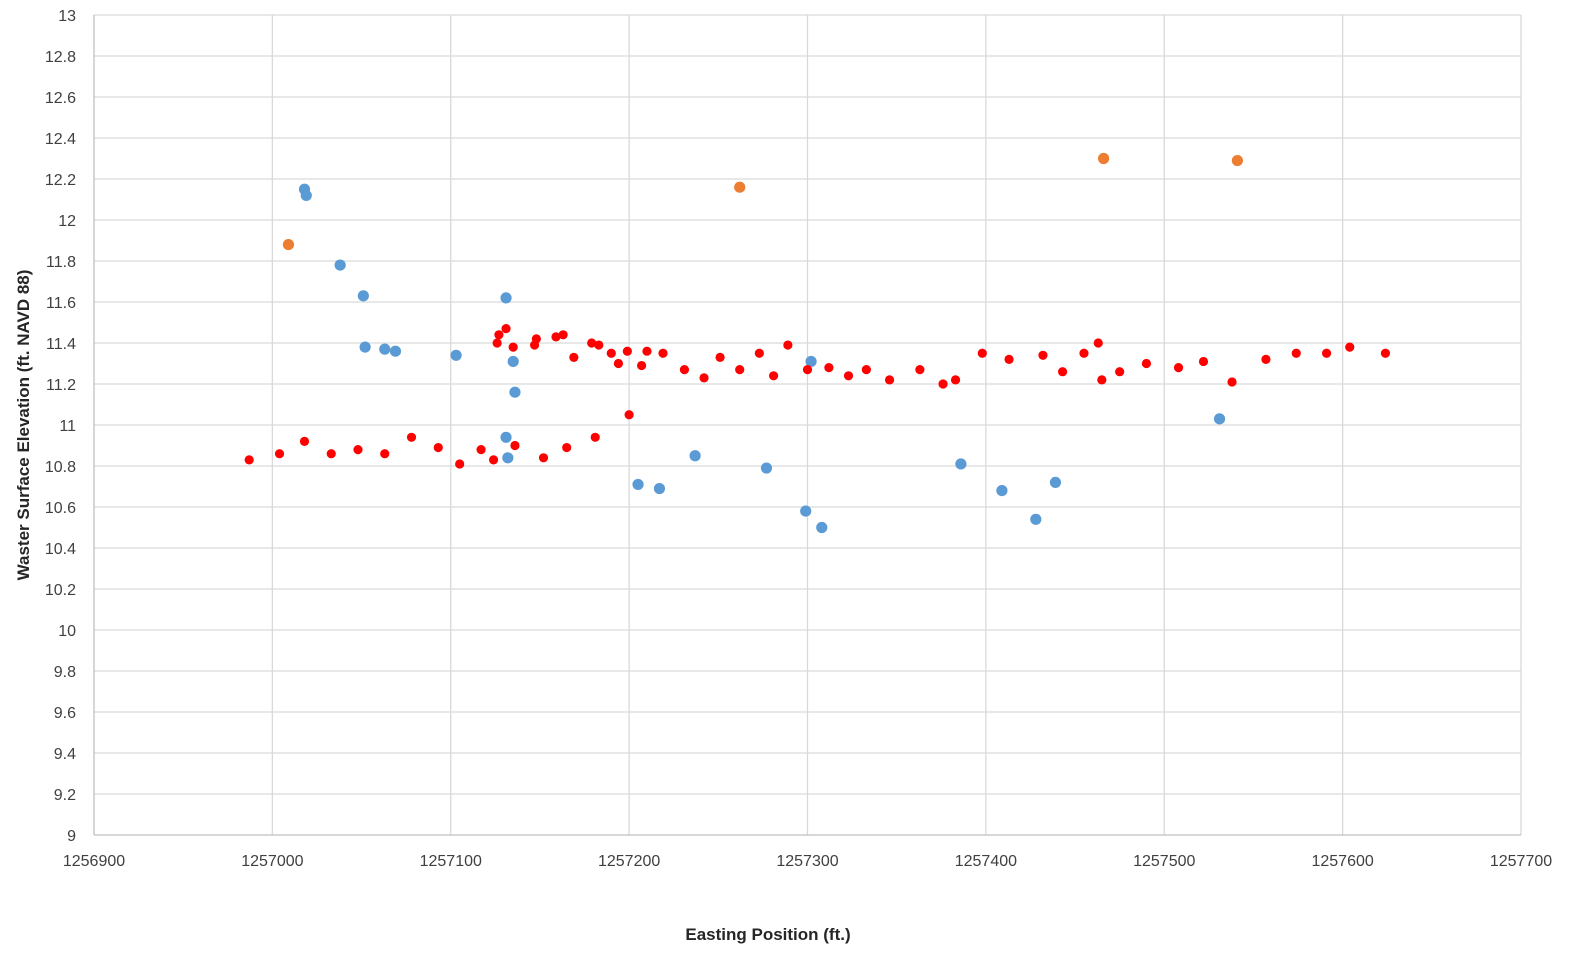 Image resolution: width=1576 pixels, height=953 pixels. I want to click on y-tick-label: 11.8, so click(61, 262).